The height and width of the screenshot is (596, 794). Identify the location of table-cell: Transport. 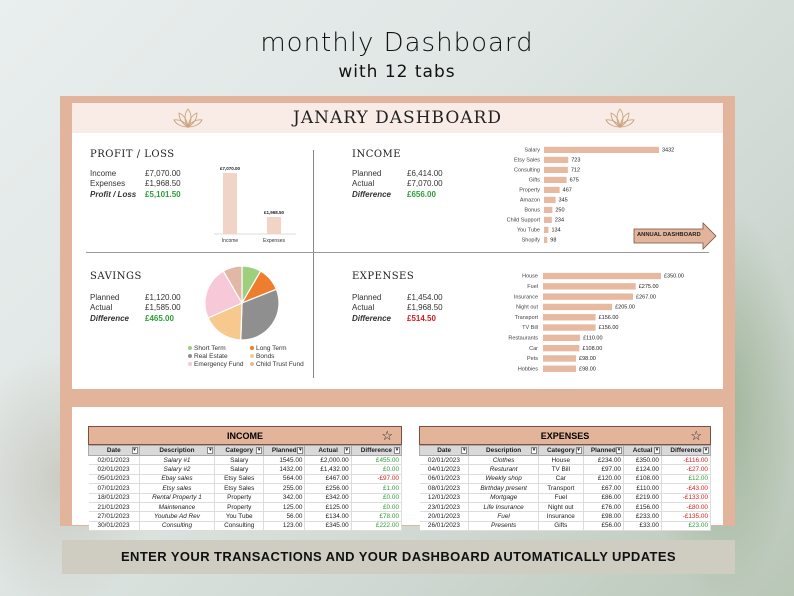
(561, 488).